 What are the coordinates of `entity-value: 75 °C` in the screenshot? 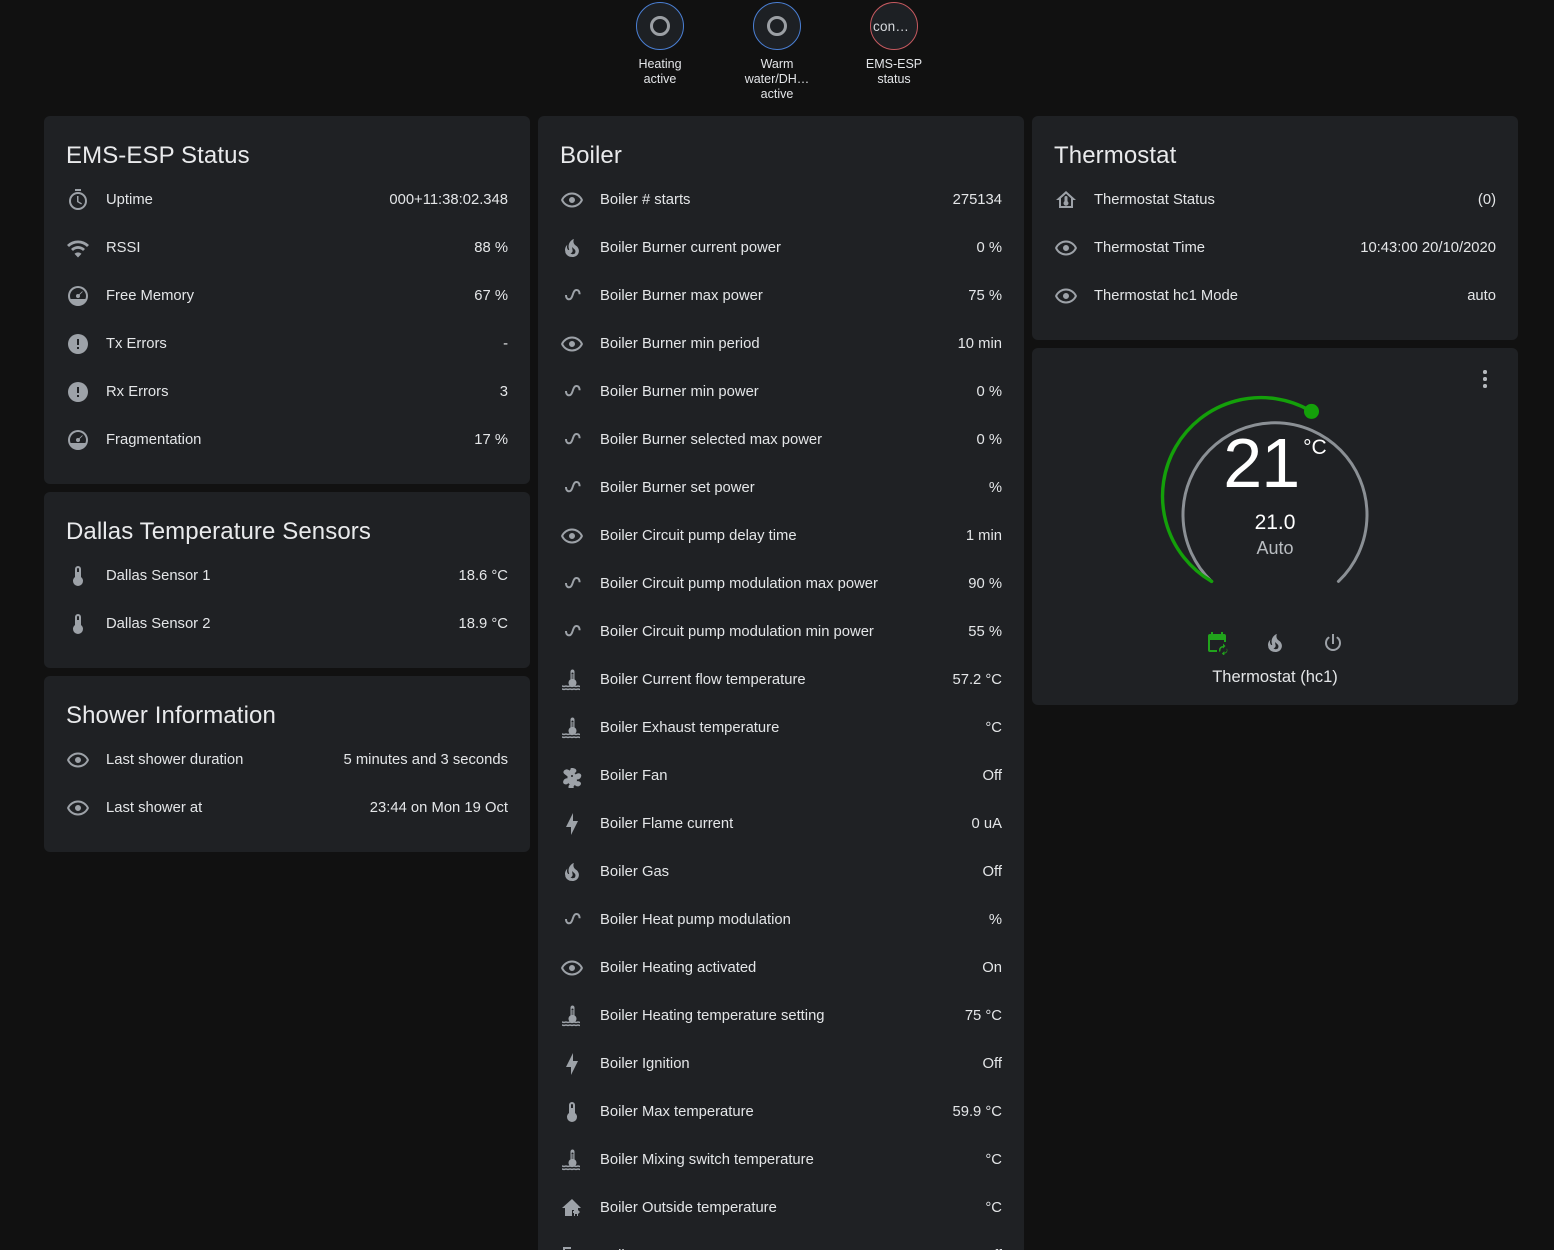 It's located at (983, 1016).